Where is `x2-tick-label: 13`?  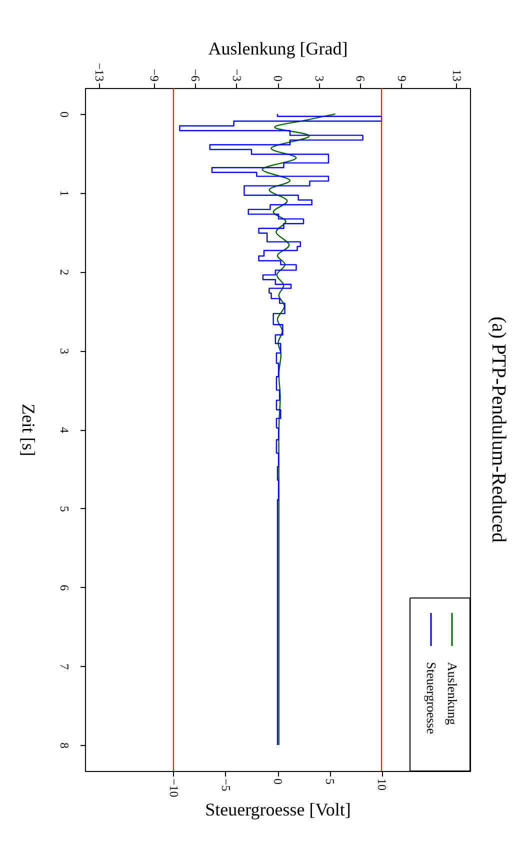
x2-tick-label: 13 is located at coordinates (457, 76).